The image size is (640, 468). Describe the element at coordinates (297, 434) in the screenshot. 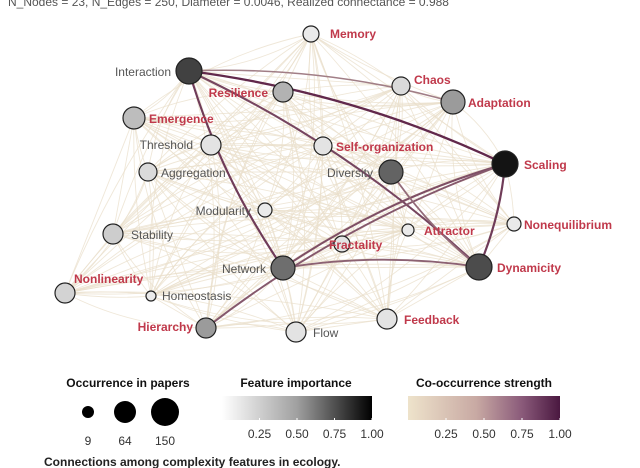

I see `importance-tick-label: 0.50` at that location.